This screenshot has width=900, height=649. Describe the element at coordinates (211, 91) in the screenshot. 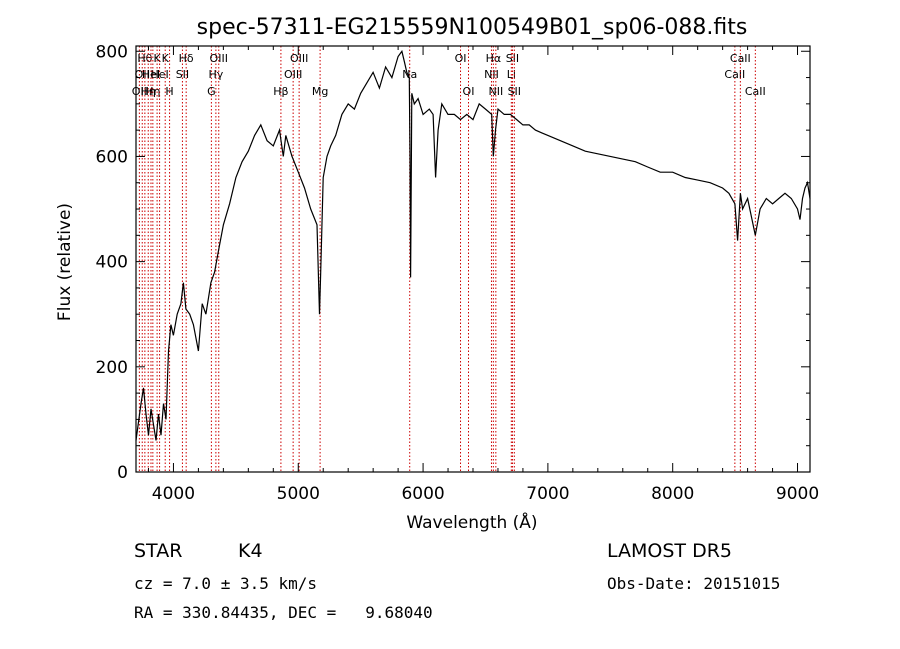

I see `line-marker-label: G` at that location.